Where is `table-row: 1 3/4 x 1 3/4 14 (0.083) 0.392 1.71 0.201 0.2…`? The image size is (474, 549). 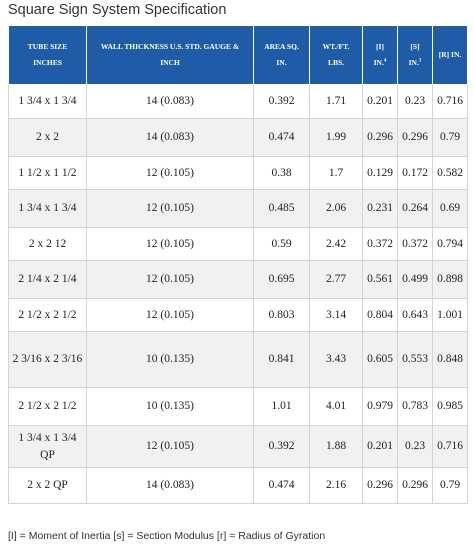 table-row: 1 3/4 x 1 3/4 14 (0.083) 0.392 1.71 0.201 0.2… is located at coordinates (238, 101).